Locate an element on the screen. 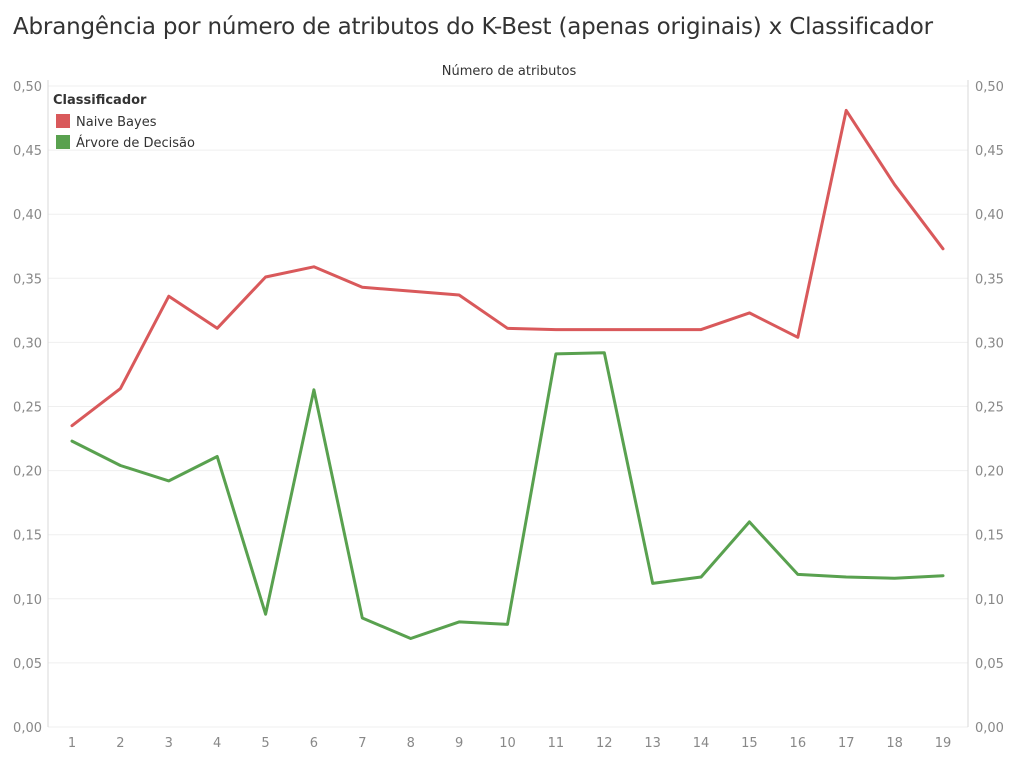  right-y-tick-label: 0,15 is located at coordinates (989, 536).